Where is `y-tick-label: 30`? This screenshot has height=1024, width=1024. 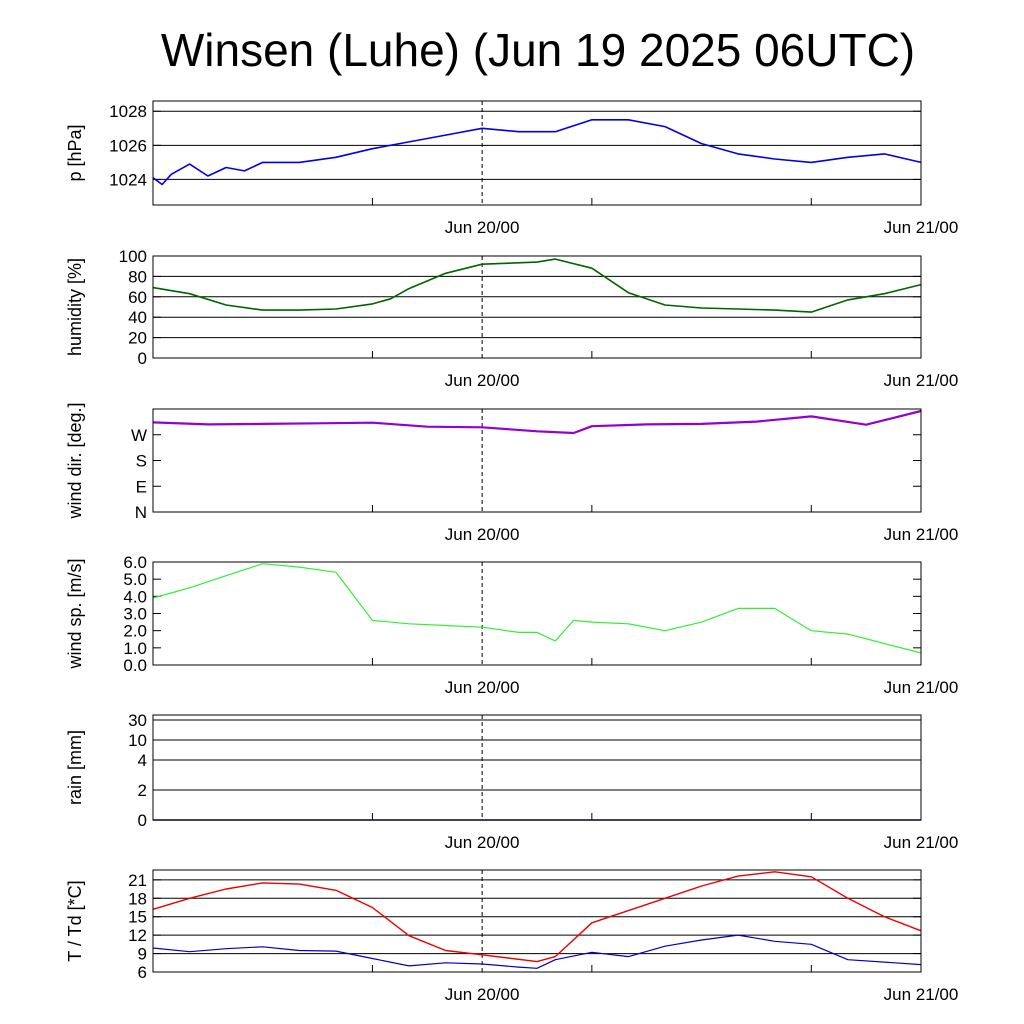
y-tick-label: 30 is located at coordinates (137, 720).